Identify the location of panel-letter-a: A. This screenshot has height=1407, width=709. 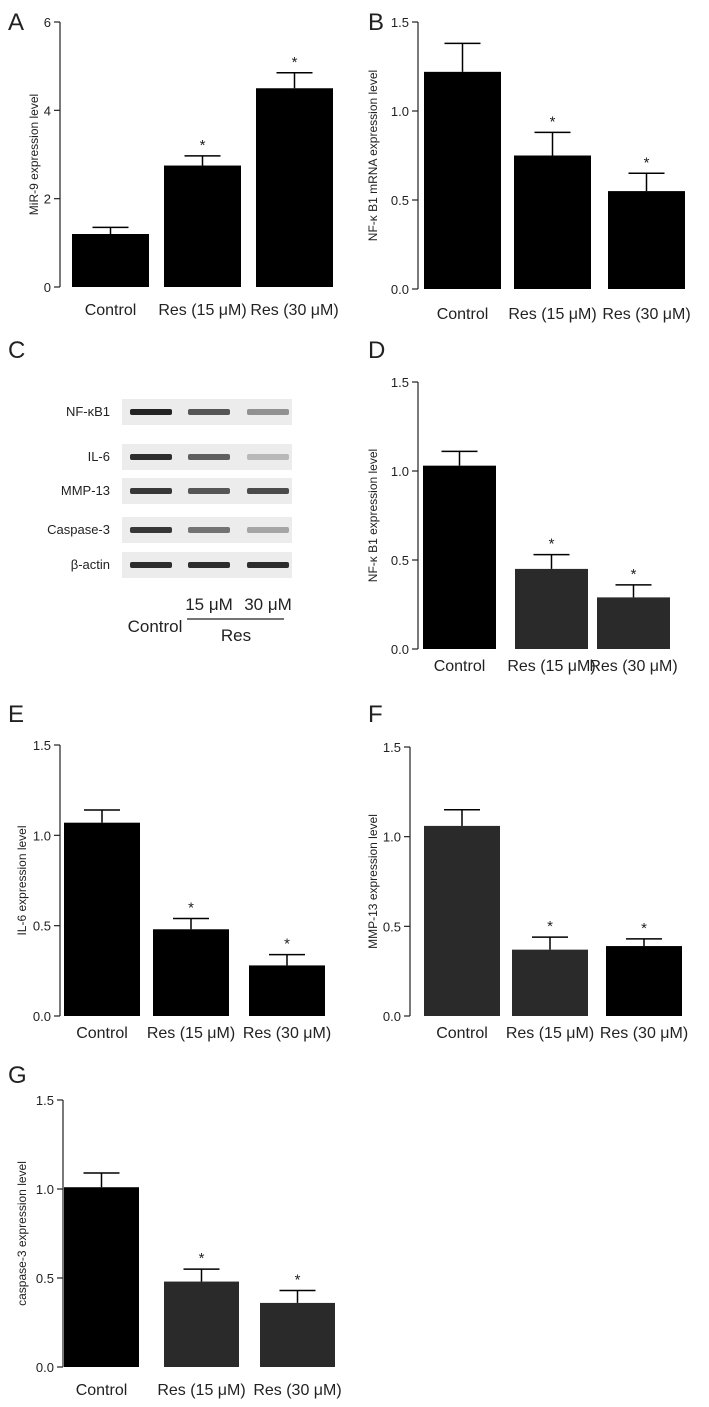
(16, 22).